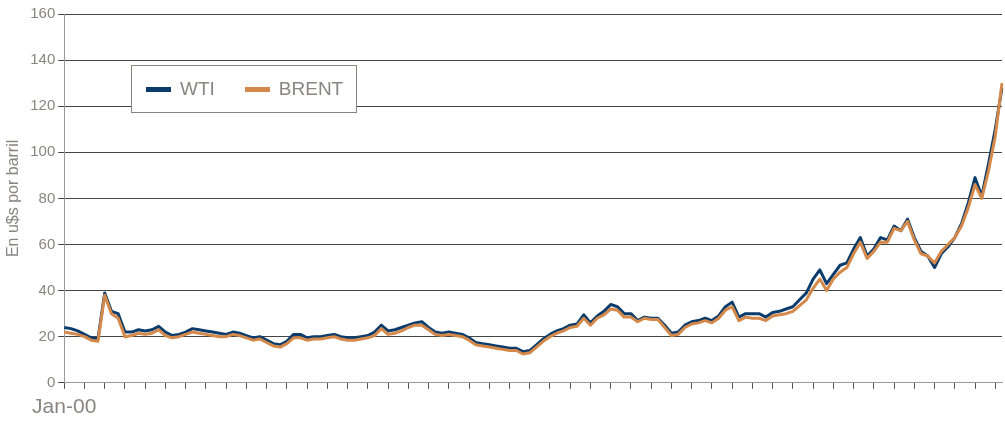 This screenshot has width=1005, height=426. Describe the element at coordinates (47, 289) in the screenshot. I see `y-tick-label: 40` at that location.